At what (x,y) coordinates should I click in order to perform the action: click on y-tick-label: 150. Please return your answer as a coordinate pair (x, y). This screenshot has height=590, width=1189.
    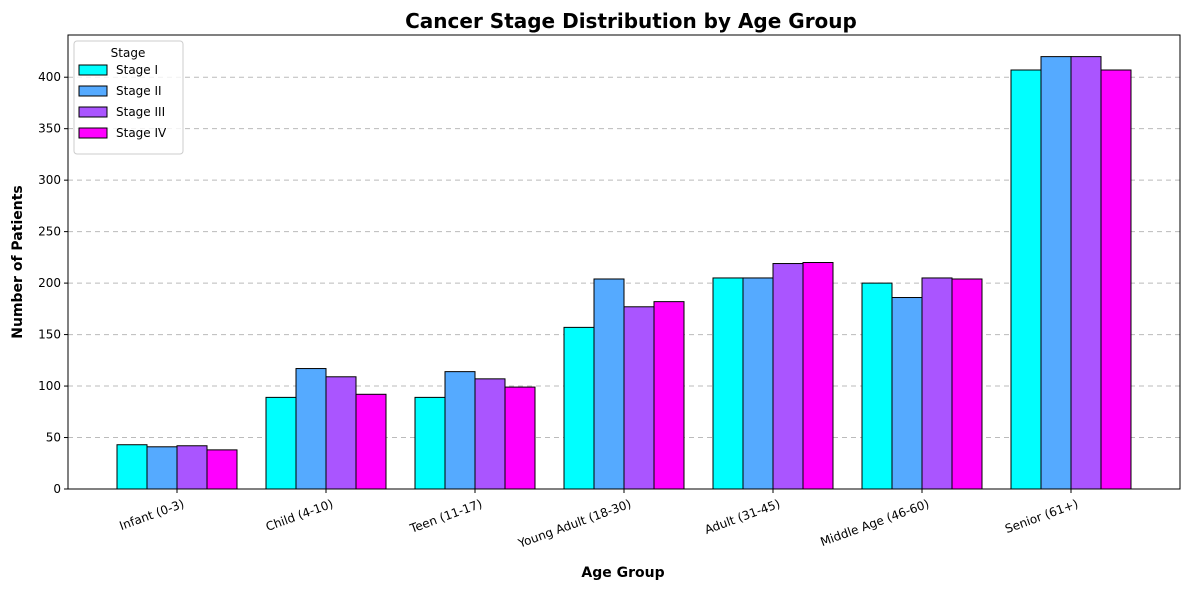
    Looking at the image, I should click on (49, 335).